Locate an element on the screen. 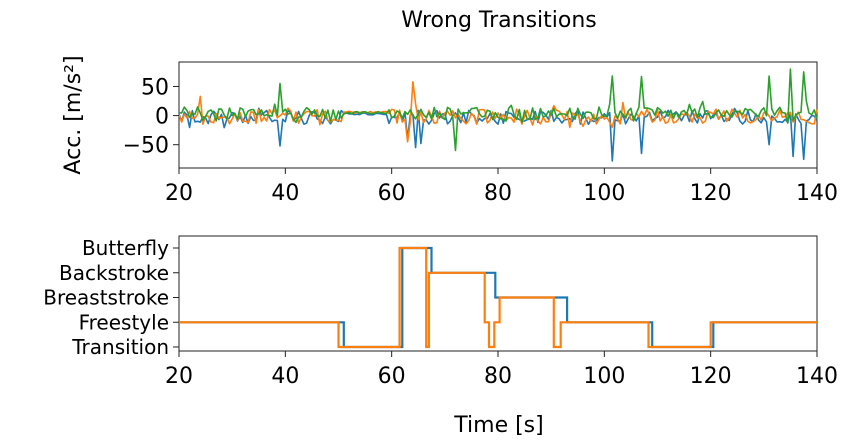  category-label-backstroke: Backstroke is located at coordinates (114, 273).